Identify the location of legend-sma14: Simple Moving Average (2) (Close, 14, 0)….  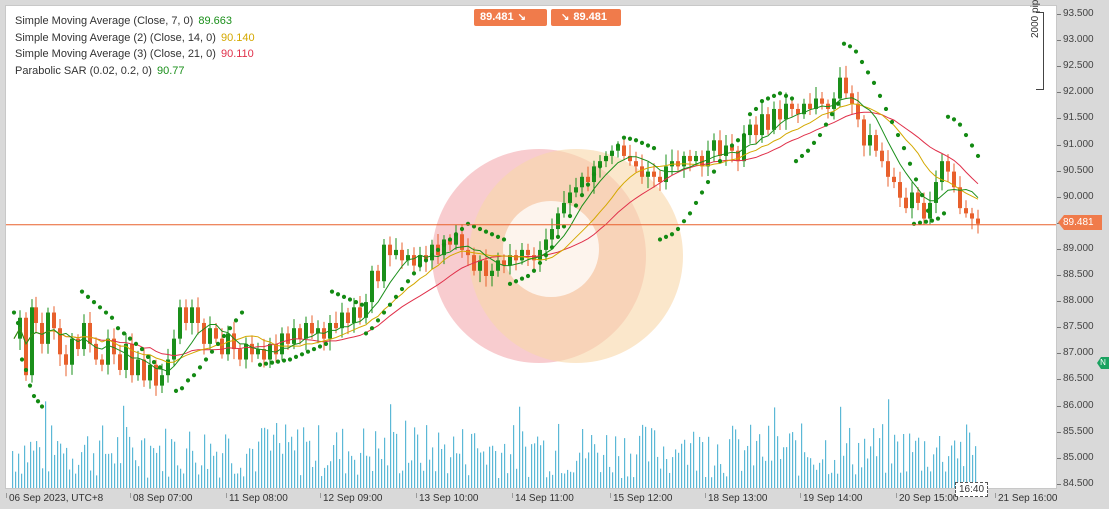
(135, 38).